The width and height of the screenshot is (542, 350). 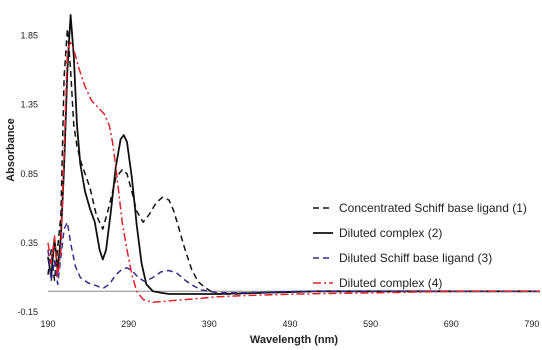 I want to click on y-axis-ticks: -0.15 0.35 0.85 1.35 1.85, so click(x=27, y=174).